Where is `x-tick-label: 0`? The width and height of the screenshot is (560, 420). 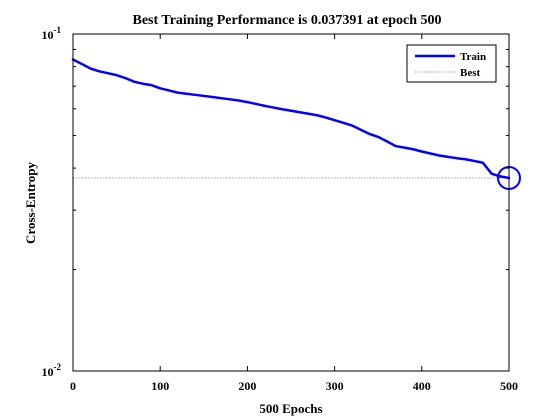 x-tick-label: 0 is located at coordinates (73, 386).